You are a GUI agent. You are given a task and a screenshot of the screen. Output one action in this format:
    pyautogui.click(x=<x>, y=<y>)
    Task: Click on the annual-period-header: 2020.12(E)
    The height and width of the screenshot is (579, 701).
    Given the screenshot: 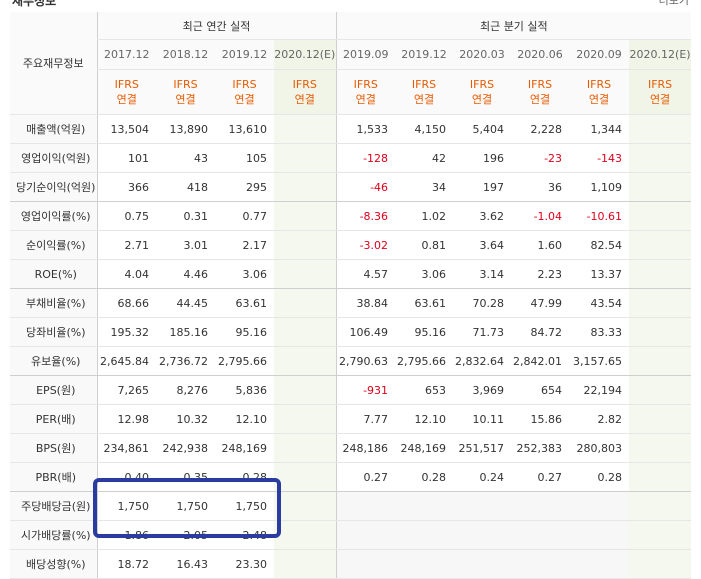 What is the action you would take?
    pyautogui.click(x=305, y=54)
    